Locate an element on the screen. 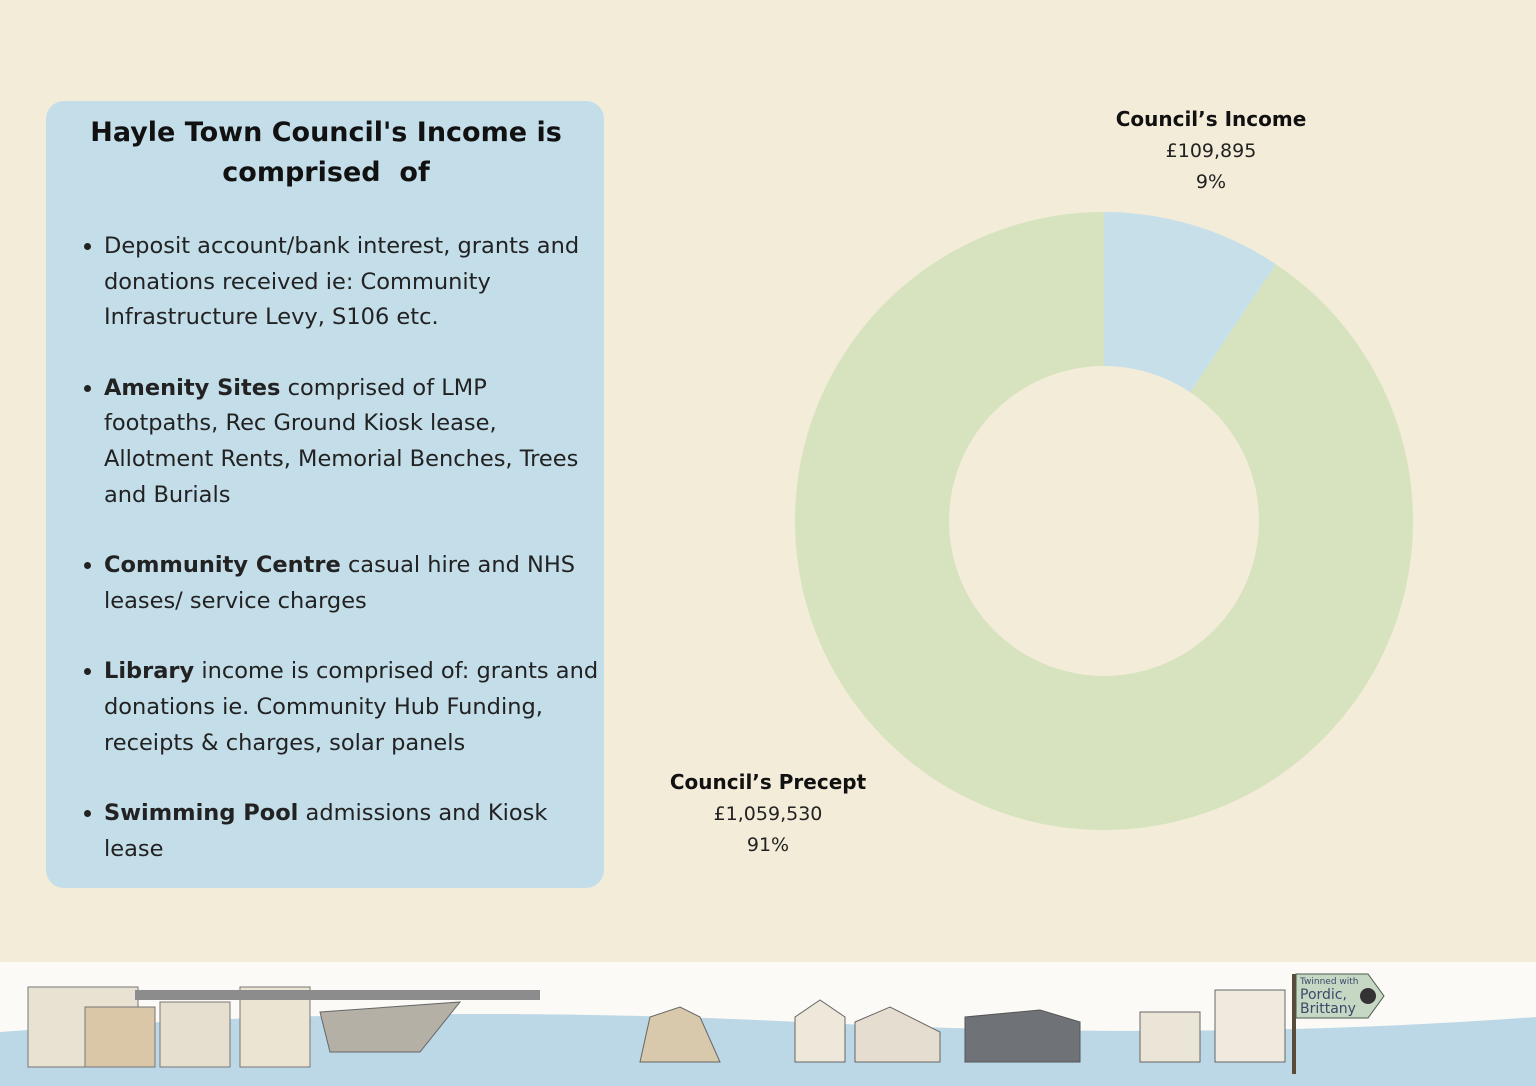 The height and width of the screenshot is (1086, 1536). item-heading: Swimming Pool is located at coordinates (201, 813).